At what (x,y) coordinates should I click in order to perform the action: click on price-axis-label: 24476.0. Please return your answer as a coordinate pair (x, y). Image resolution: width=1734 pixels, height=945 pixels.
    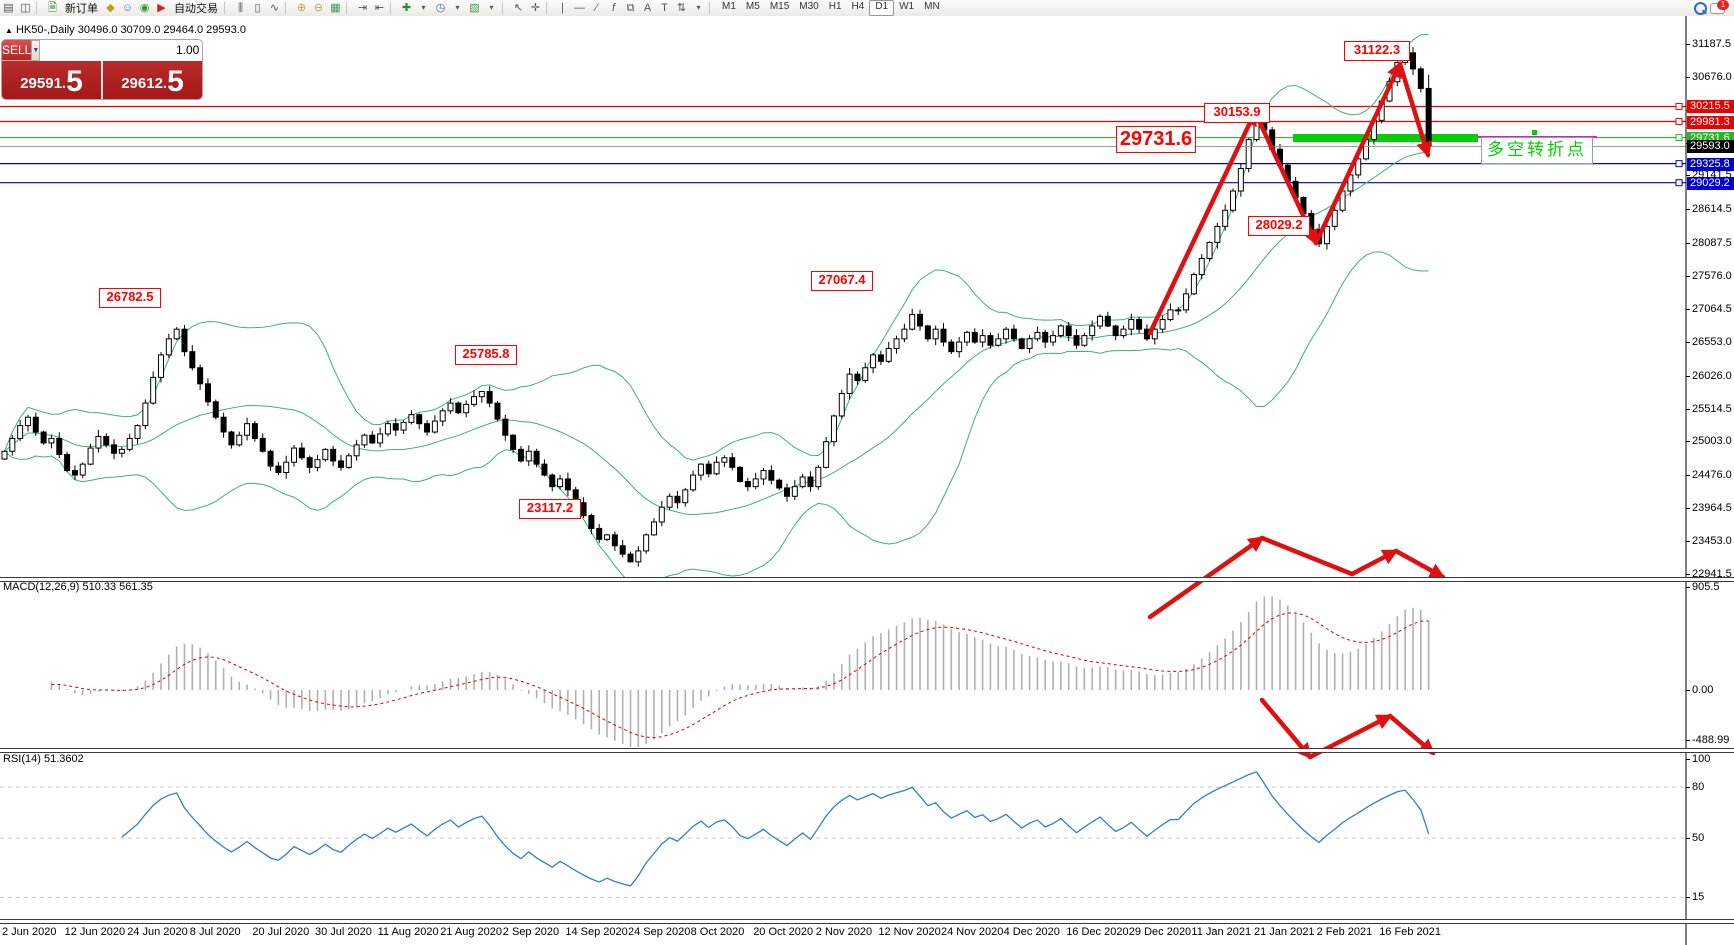
    Looking at the image, I should click on (1712, 475).